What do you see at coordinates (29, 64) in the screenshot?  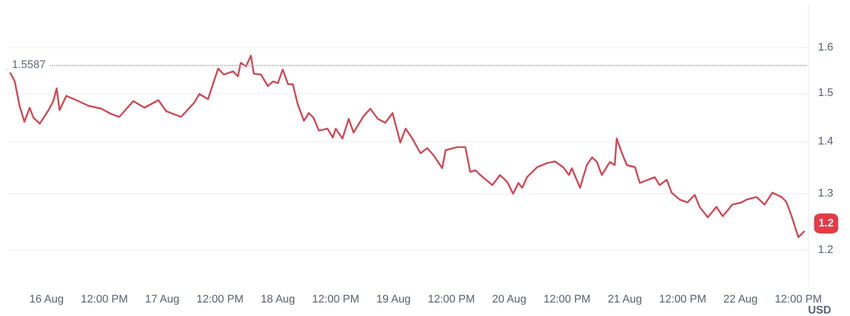 I see `ref-line-label: 1.5587` at bounding box center [29, 64].